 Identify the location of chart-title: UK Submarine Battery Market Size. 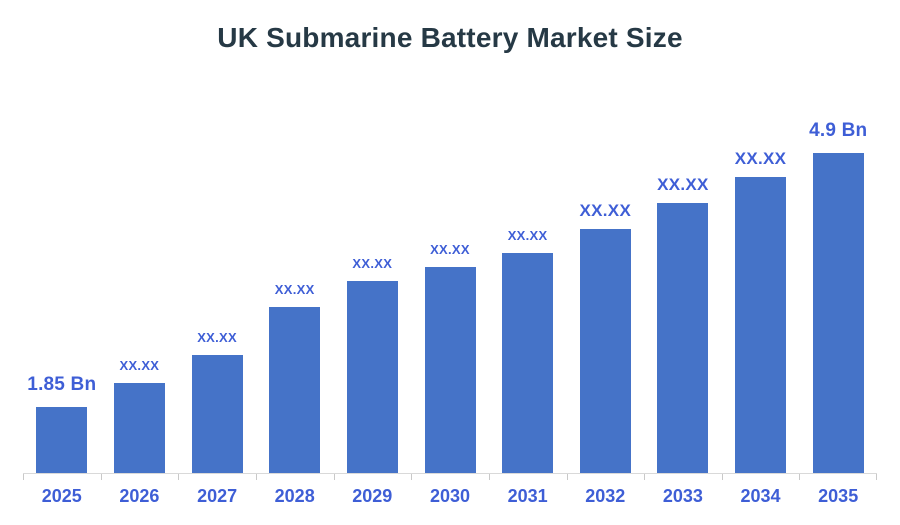
(450, 37).